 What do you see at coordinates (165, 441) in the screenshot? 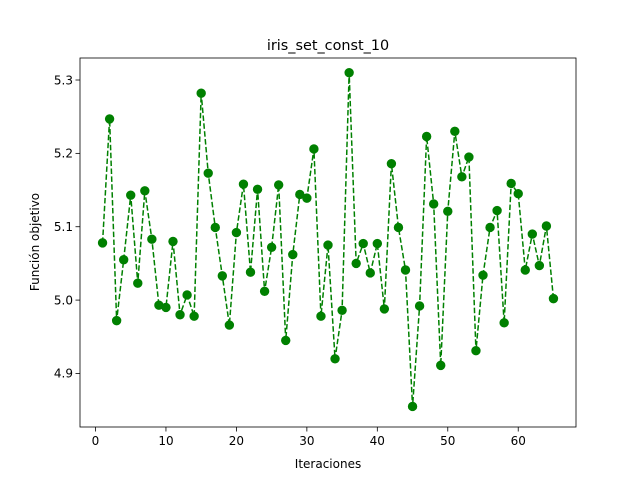
I see `x-tick-label: 10` at bounding box center [165, 441].